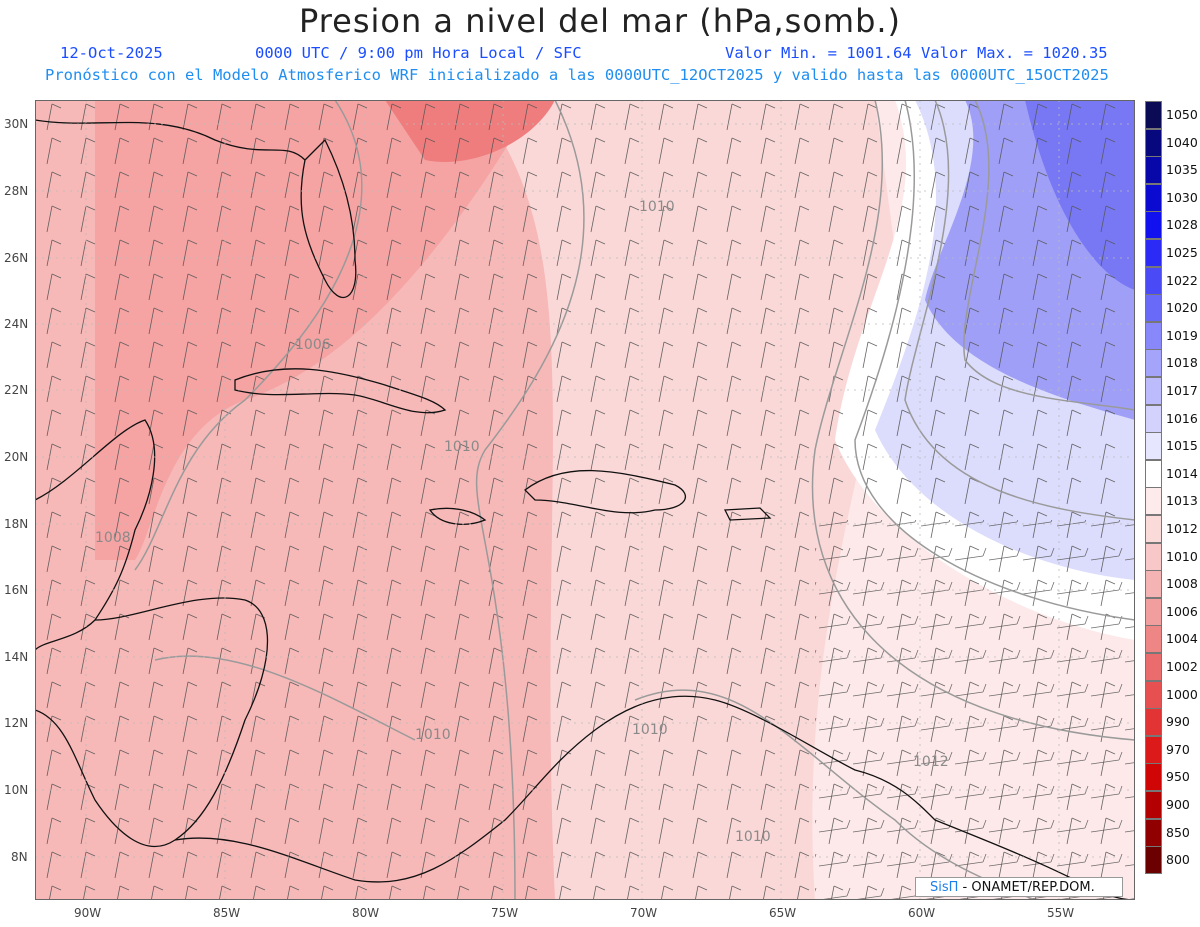 Image resolution: width=1200 pixels, height=927 pixels. I want to click on florida, so click(328, 218).